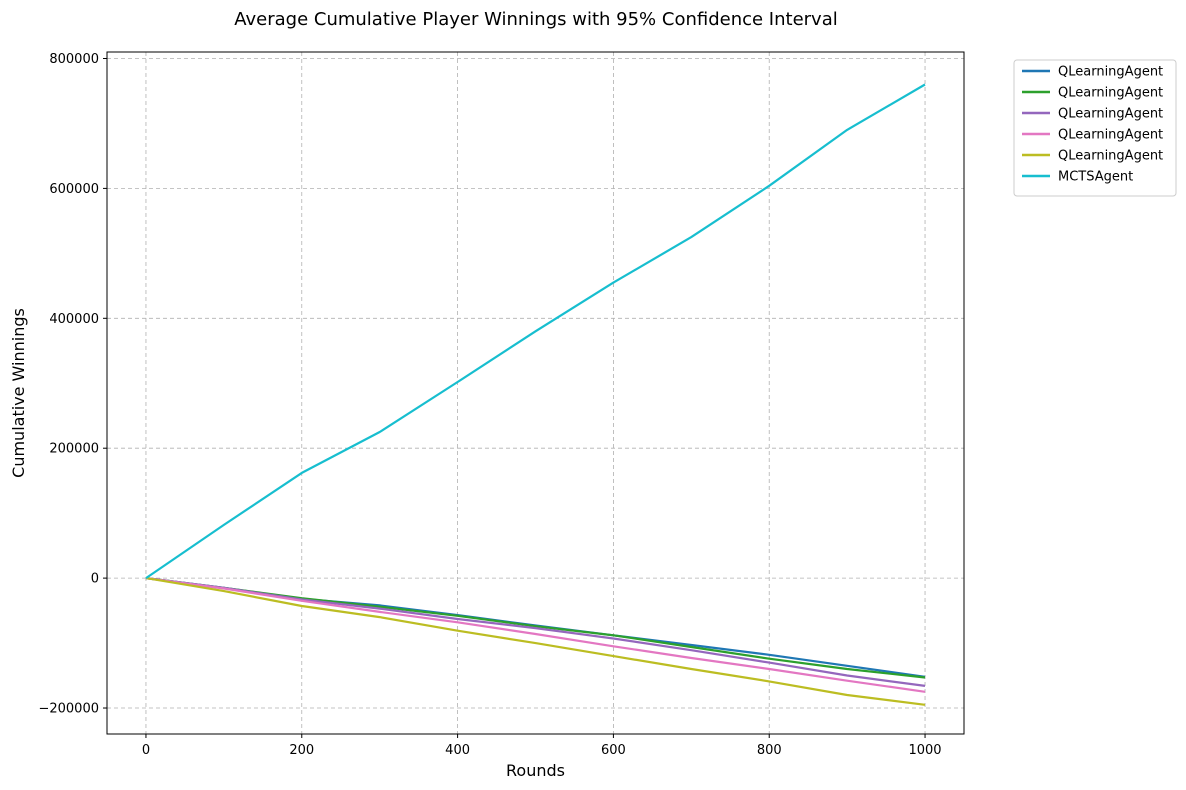 This screenshot has width=1186, height=790. Describe the element at coordinates (535, 770) in the screenshot. I see `x-axis-label: Rounds` at that location.